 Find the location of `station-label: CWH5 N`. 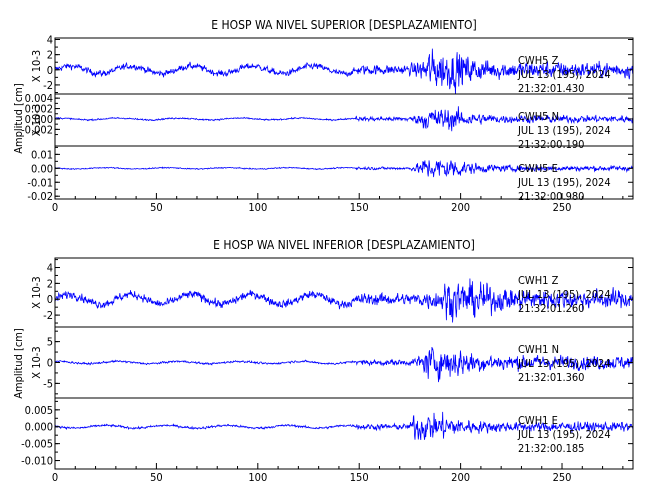

station-label: CWH5 N is located at coordinates (538, 116).